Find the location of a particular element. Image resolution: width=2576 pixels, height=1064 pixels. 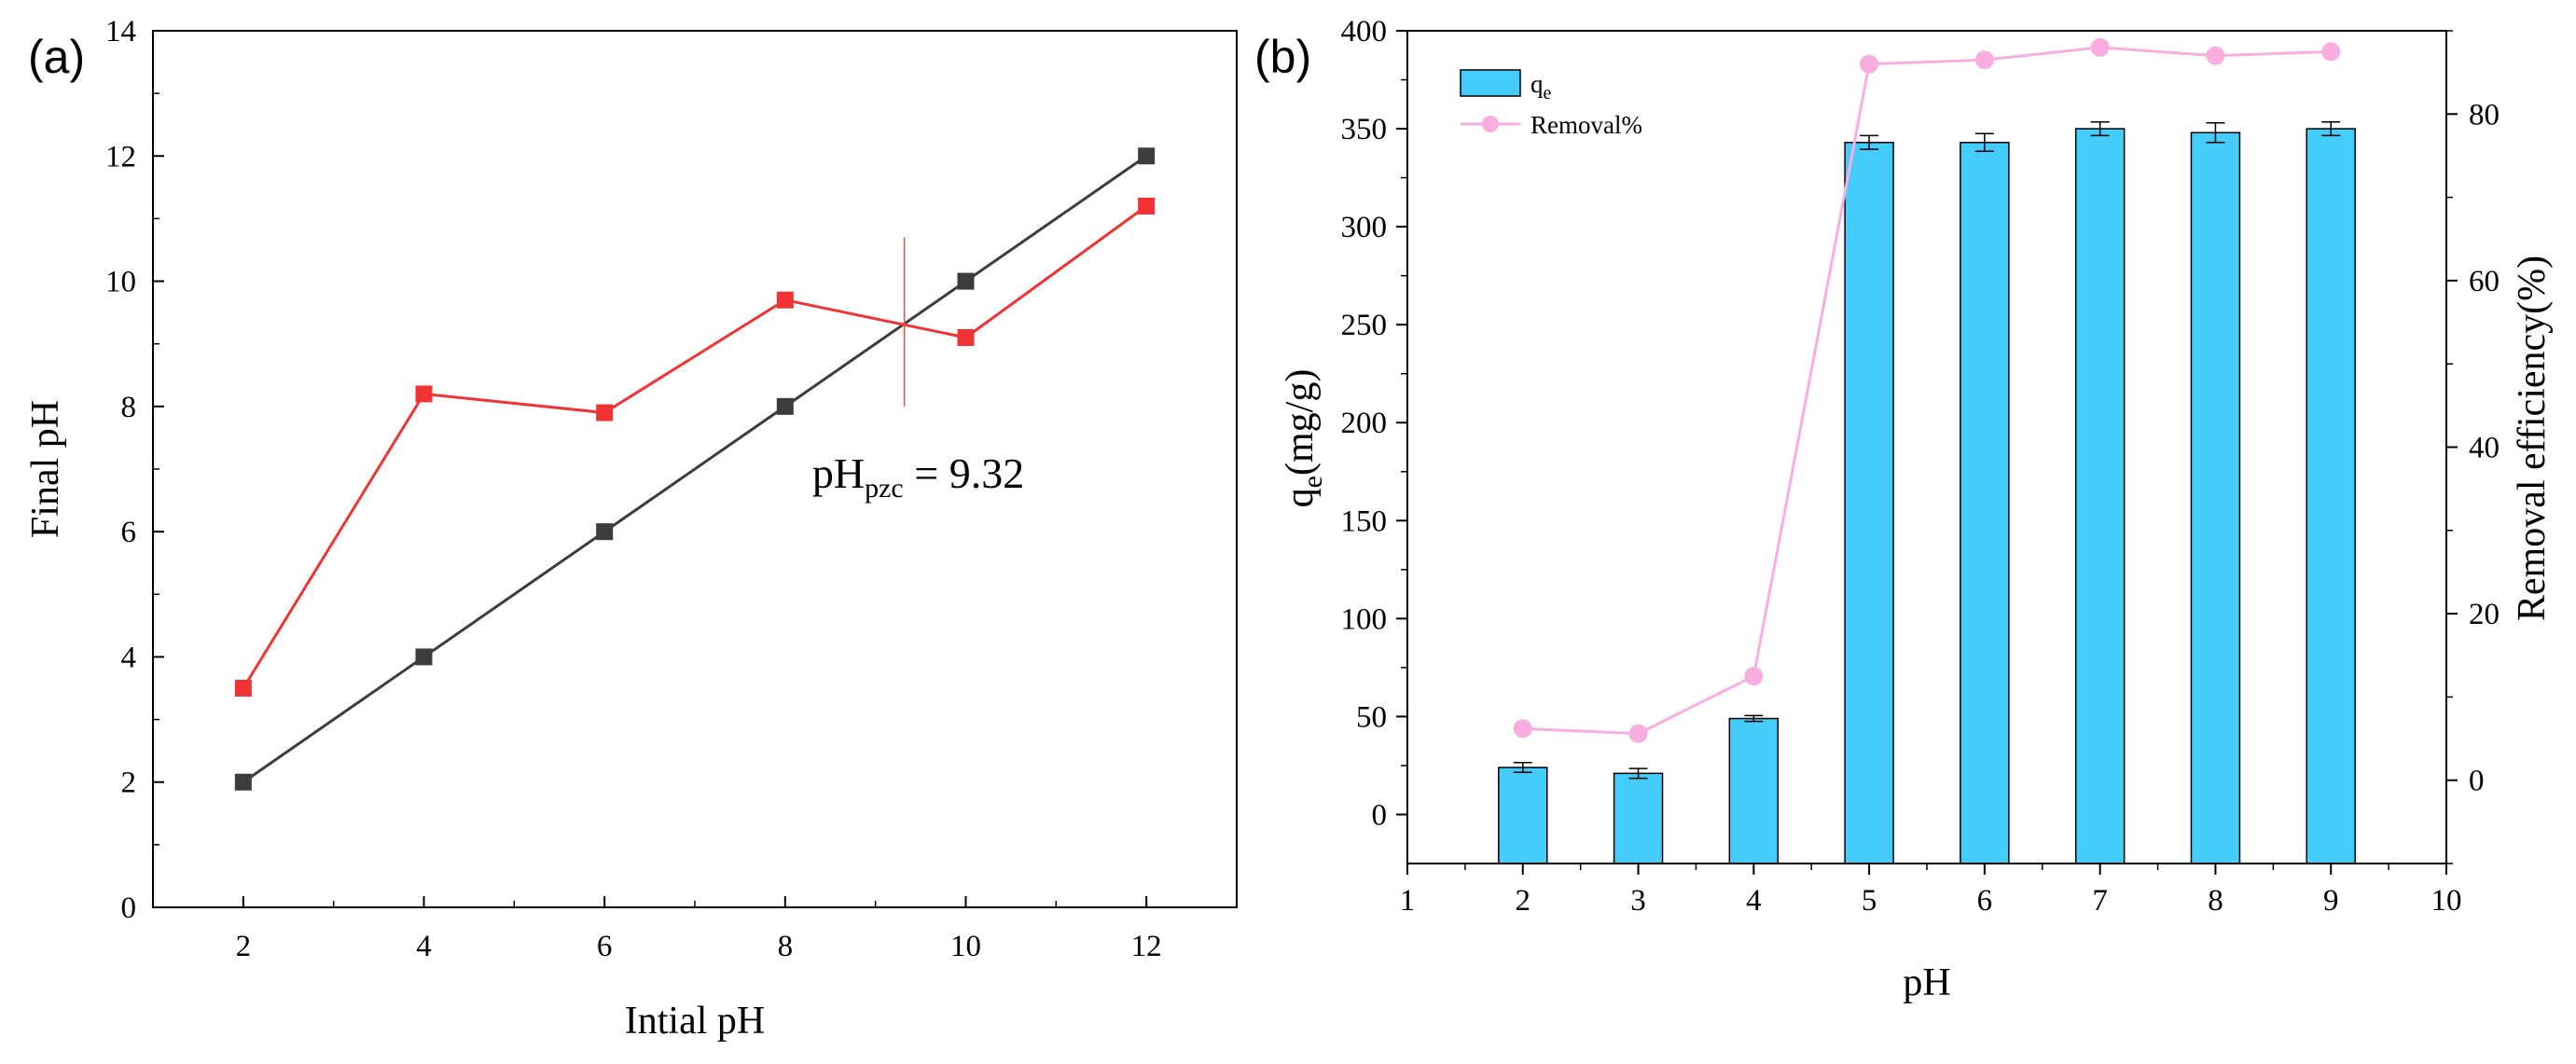

y-tick-label: 150 is located at coordinates (1364, 521).